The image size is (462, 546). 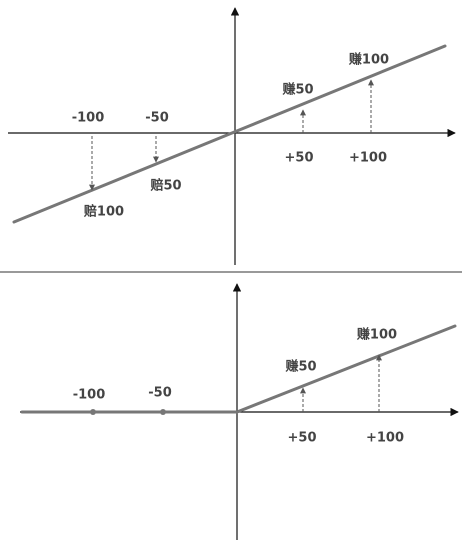 What do you see at coordinates (165, 186) in the screenshot?
I see `outcome-label: 赔50` at bounding box center [165, 186].